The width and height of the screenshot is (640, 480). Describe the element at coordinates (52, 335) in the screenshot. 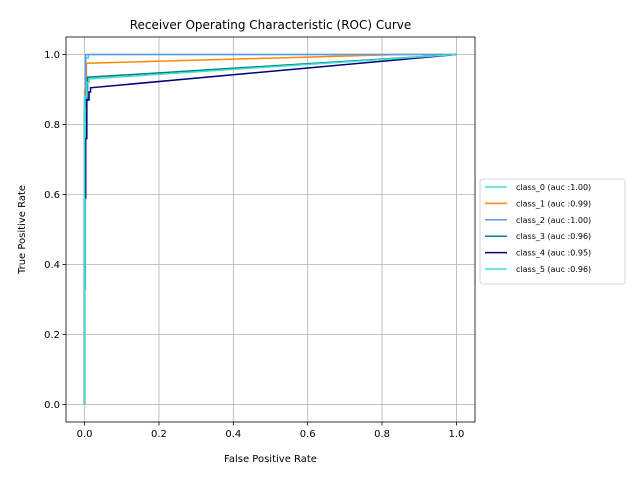

I see `y-tick-label-1: 0.2` at that location.